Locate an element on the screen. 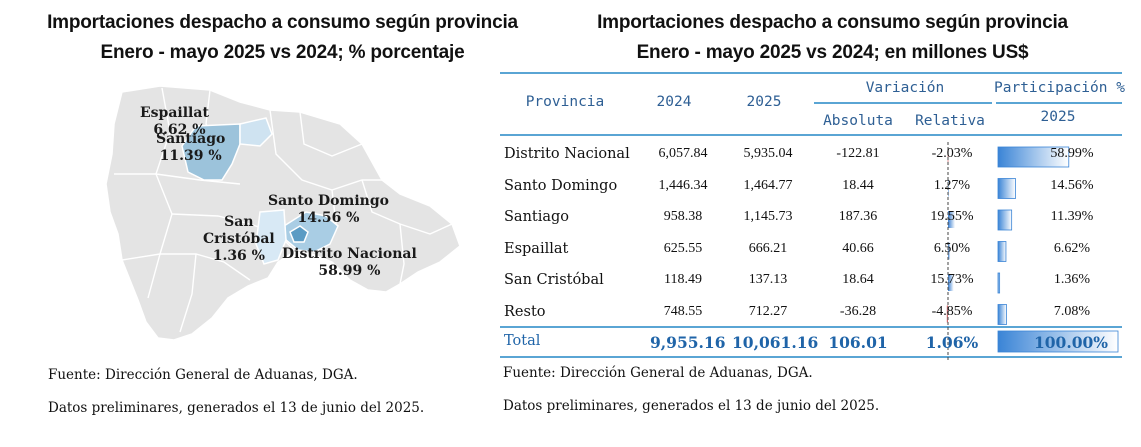  cell-provincia: Distrito Nacional is located at coordinates (567, 154).